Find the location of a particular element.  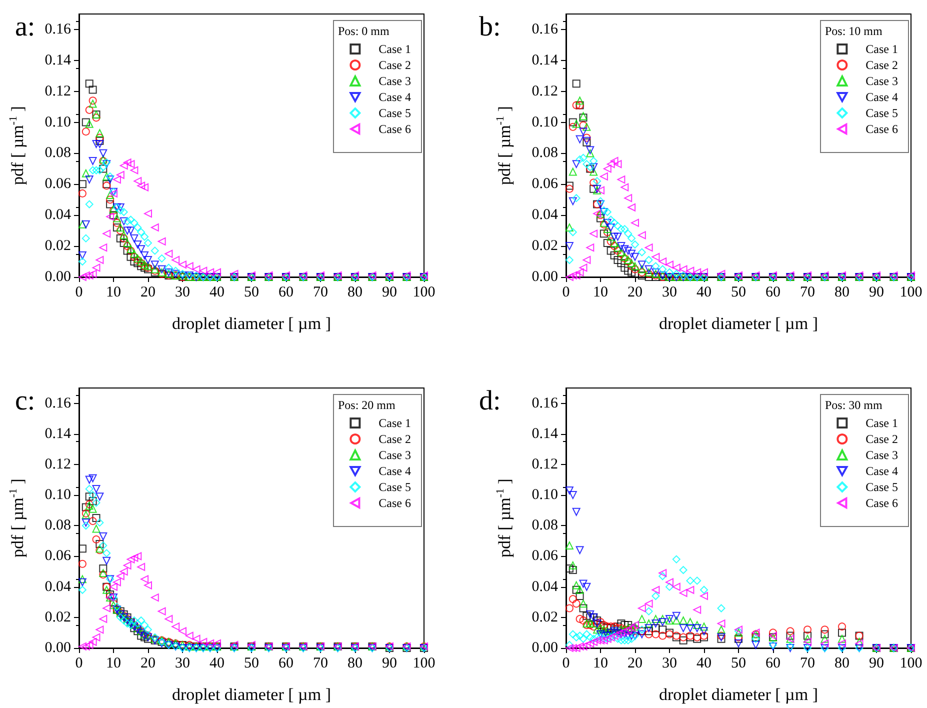

chart-title: d: is located at coordinates (490, 401).